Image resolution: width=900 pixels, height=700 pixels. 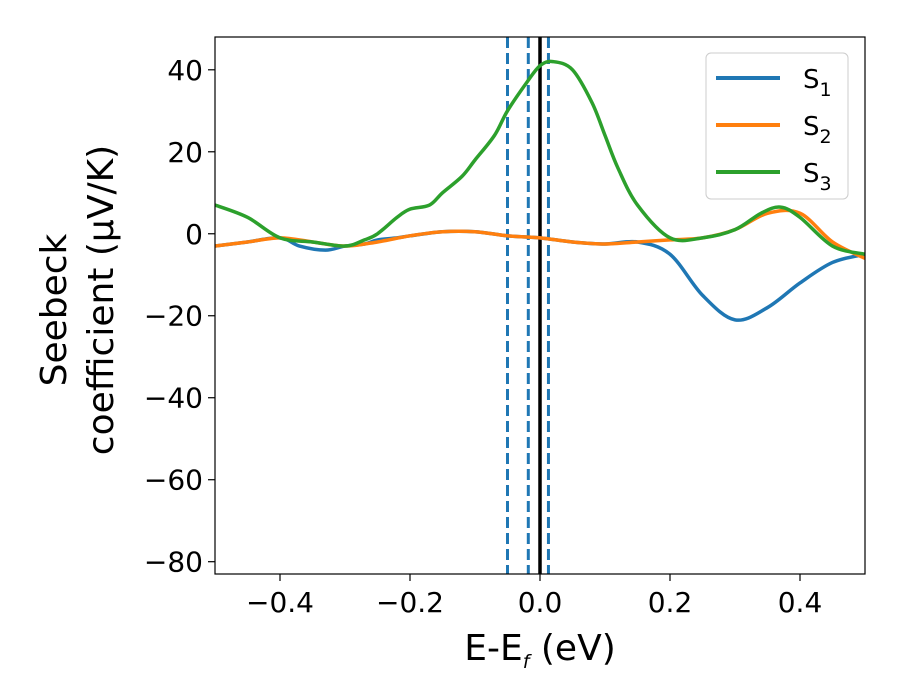 I want to click on x-axis-title: E-Ef (eV), so click(x=540, y=650).